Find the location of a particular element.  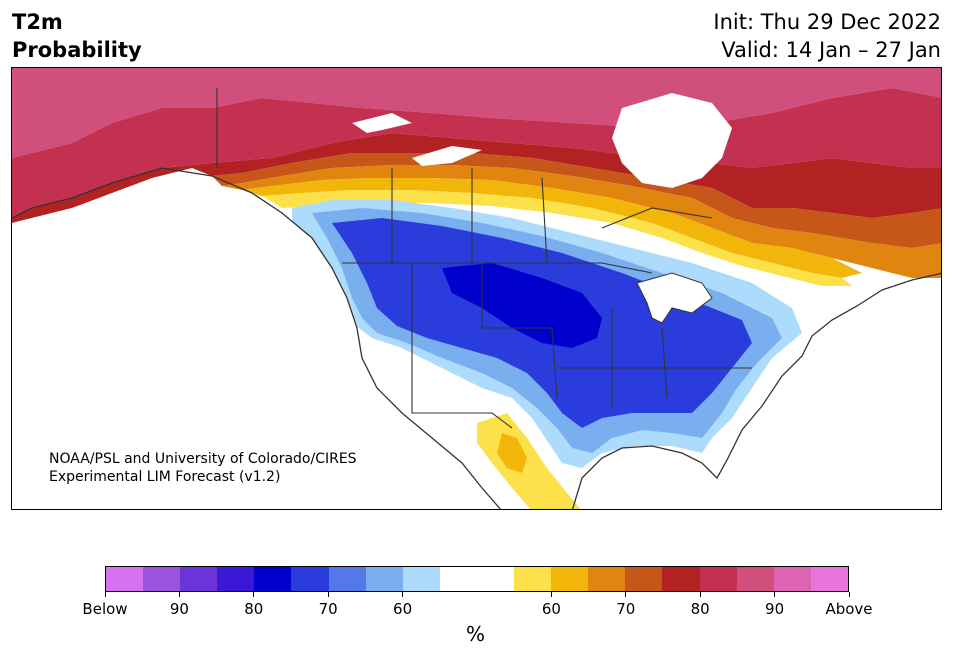

mexico-above-65-zone is located at coordinates (512, 453).